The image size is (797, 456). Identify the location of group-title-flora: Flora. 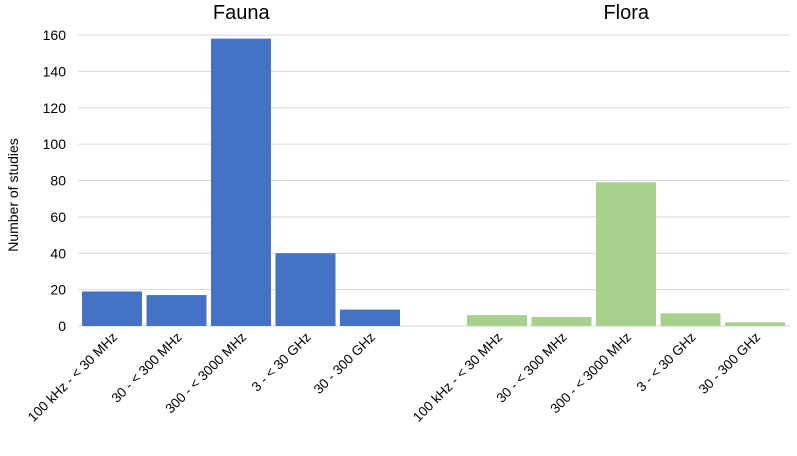
(626, 13).